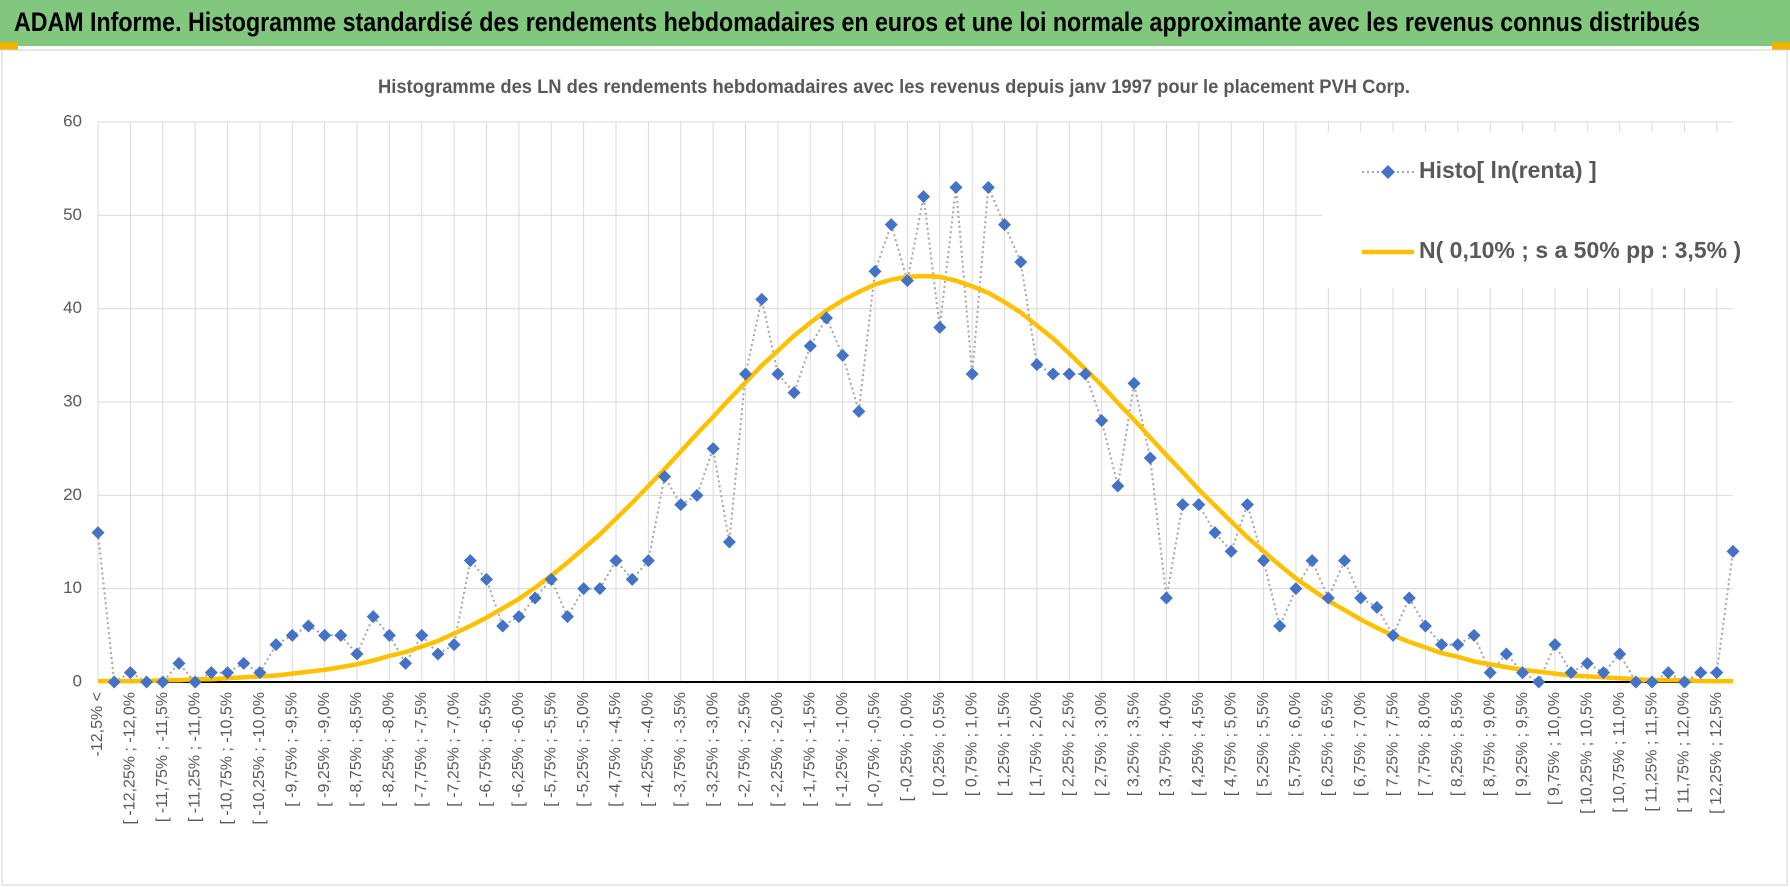  Describe the element at coordinates (1457, 744) in the screenshot. I see `x-tick-label: [ 8,25% ; 8,5%` at that location.